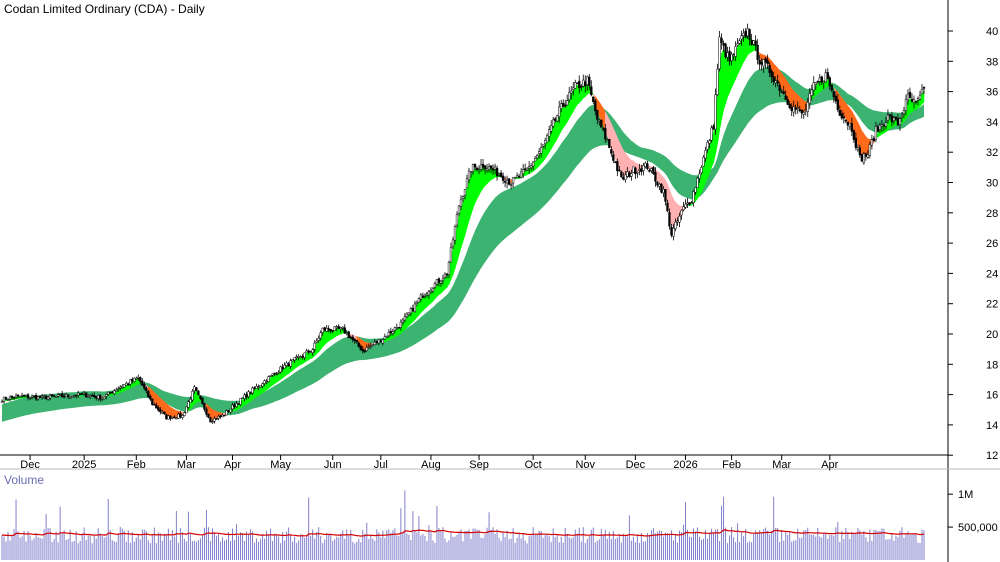 The image size is (1000, 562). I want to click on date-tick-label: 2025, so click(84, 465).